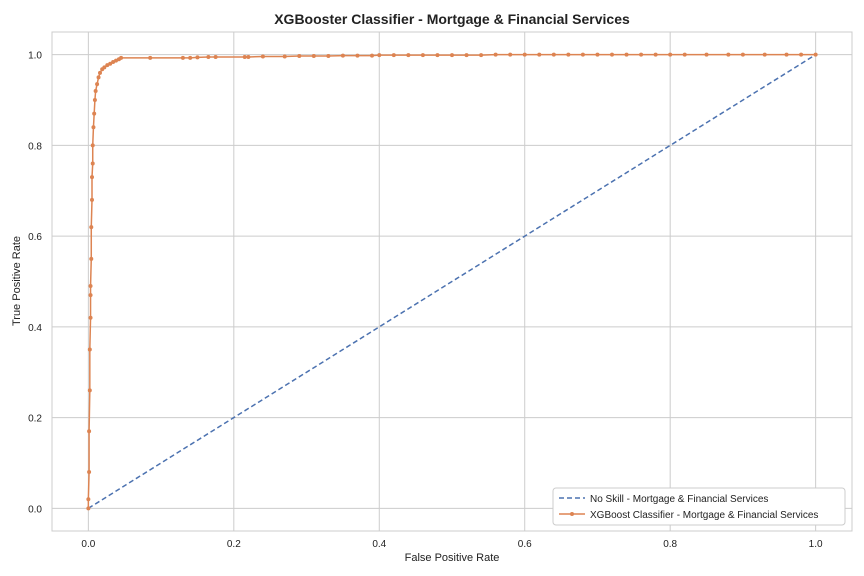  I want to click on x-tick-label: 0.0, so click(88, 544).